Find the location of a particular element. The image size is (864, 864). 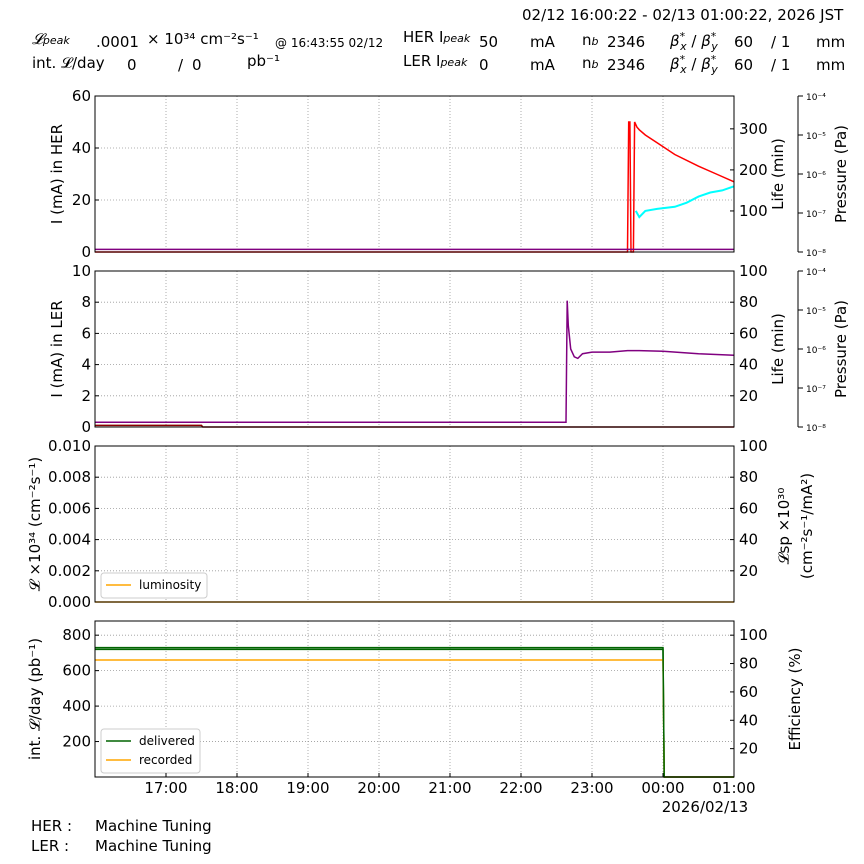

y2-axis-label: (cm⁻²s⁻¹/mA²) is located at coordinates (807, 526).